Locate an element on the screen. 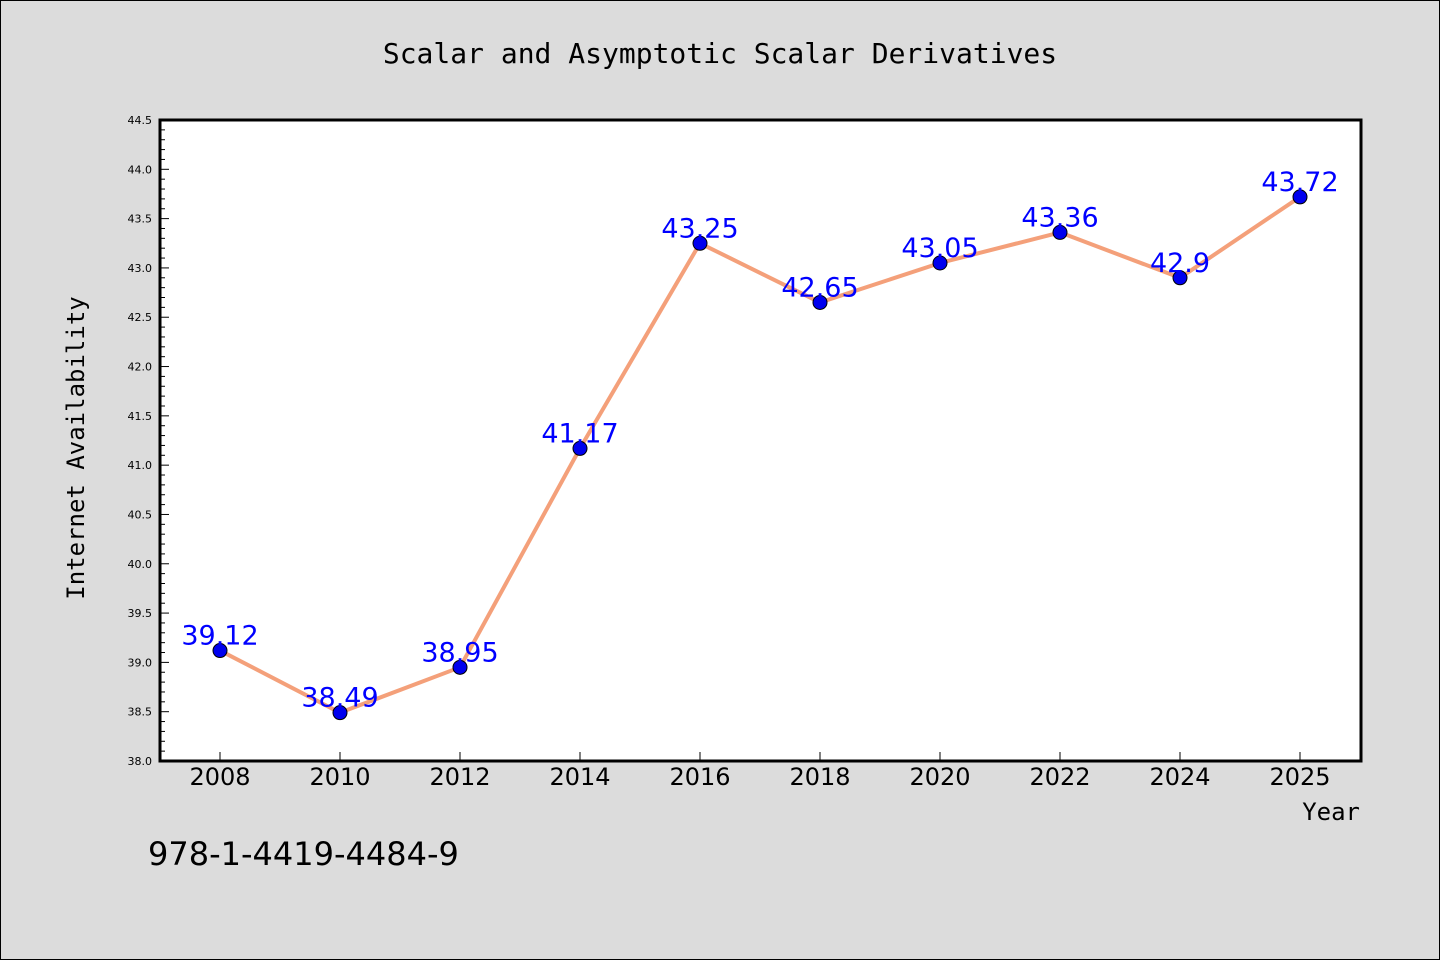  data-label: 43.72 is located at coordinates (1299, 182).